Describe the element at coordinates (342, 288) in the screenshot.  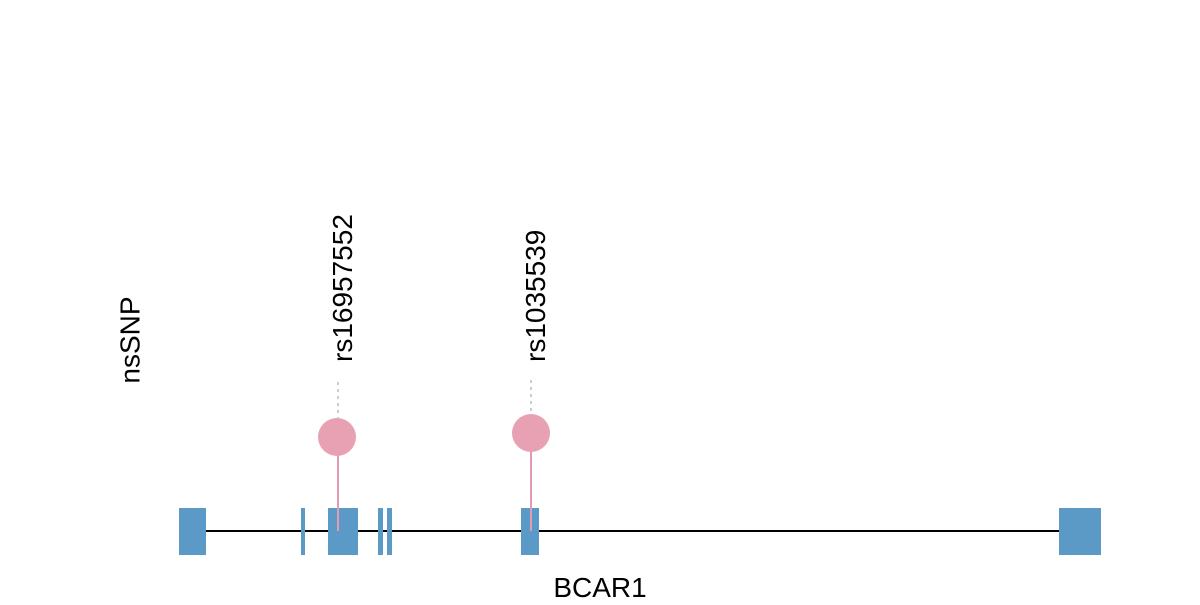
I see `snp-label: rs16957552` at that location.